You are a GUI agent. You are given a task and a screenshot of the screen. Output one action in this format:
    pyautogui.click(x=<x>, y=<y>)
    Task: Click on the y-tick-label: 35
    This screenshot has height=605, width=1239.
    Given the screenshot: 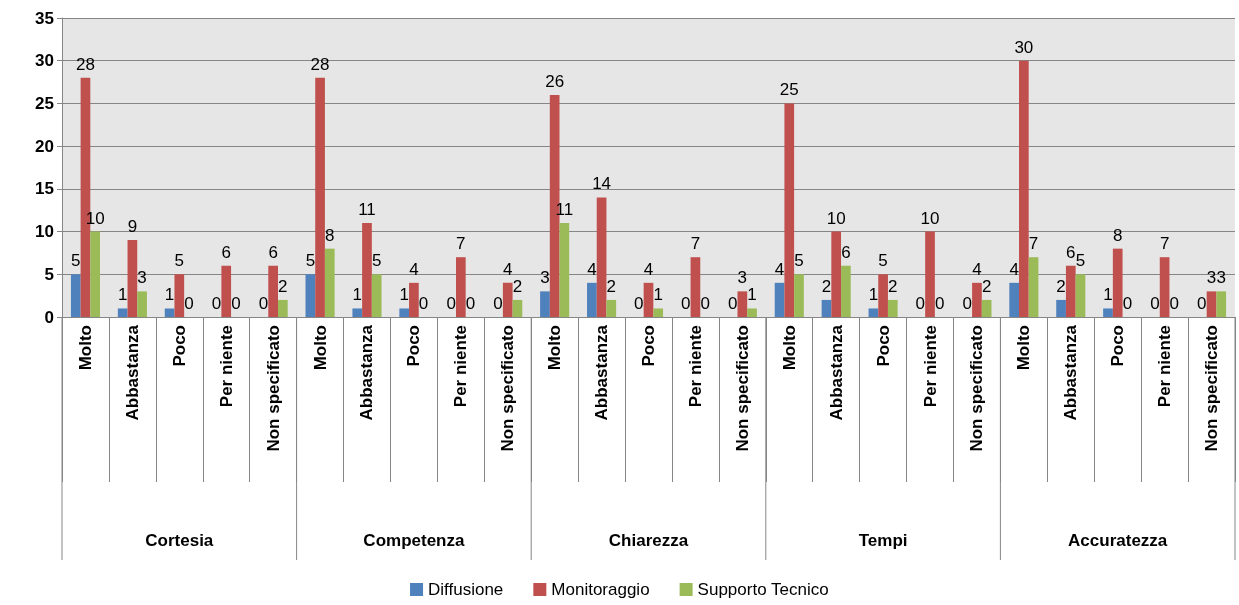 What is the action you would take?
    pyautogui.click(x=44, y=18)
    